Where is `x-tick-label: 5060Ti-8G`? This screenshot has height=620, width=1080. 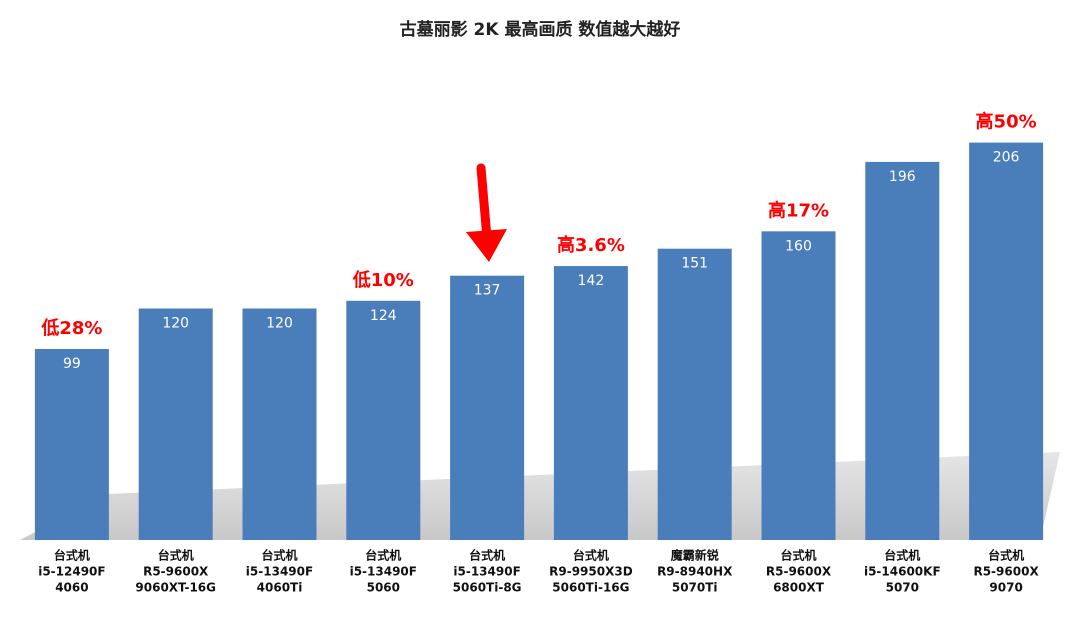
x-tick-label: 5060Ti-8G is located at coordinates (487, 588).